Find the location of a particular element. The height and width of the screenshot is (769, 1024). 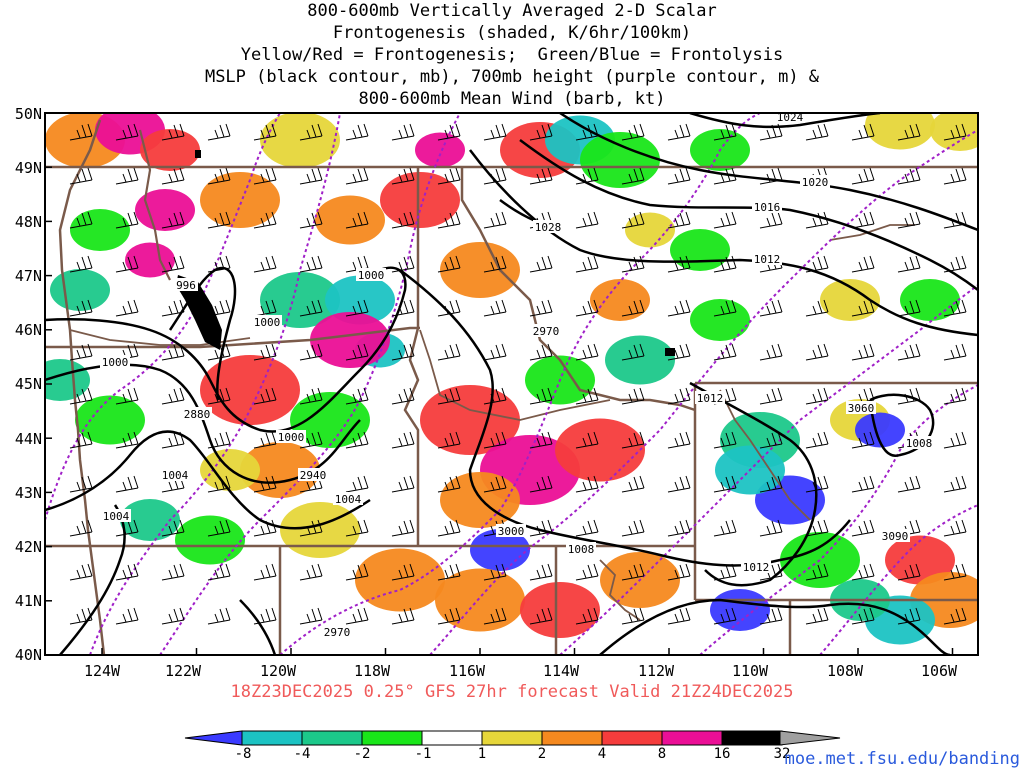

svg-text: 1000 is located at coordinates (267, 322).